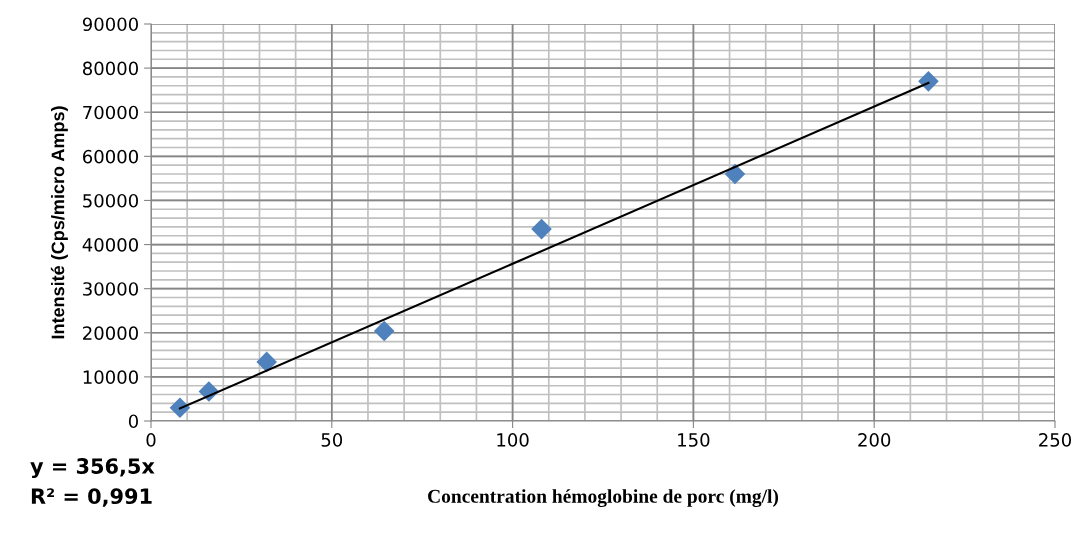 This screenshot has width=1082, height=542. Describe the element at coordinates (513, 440) in the screenshot. I see `x-tick-label: 100` at that location.